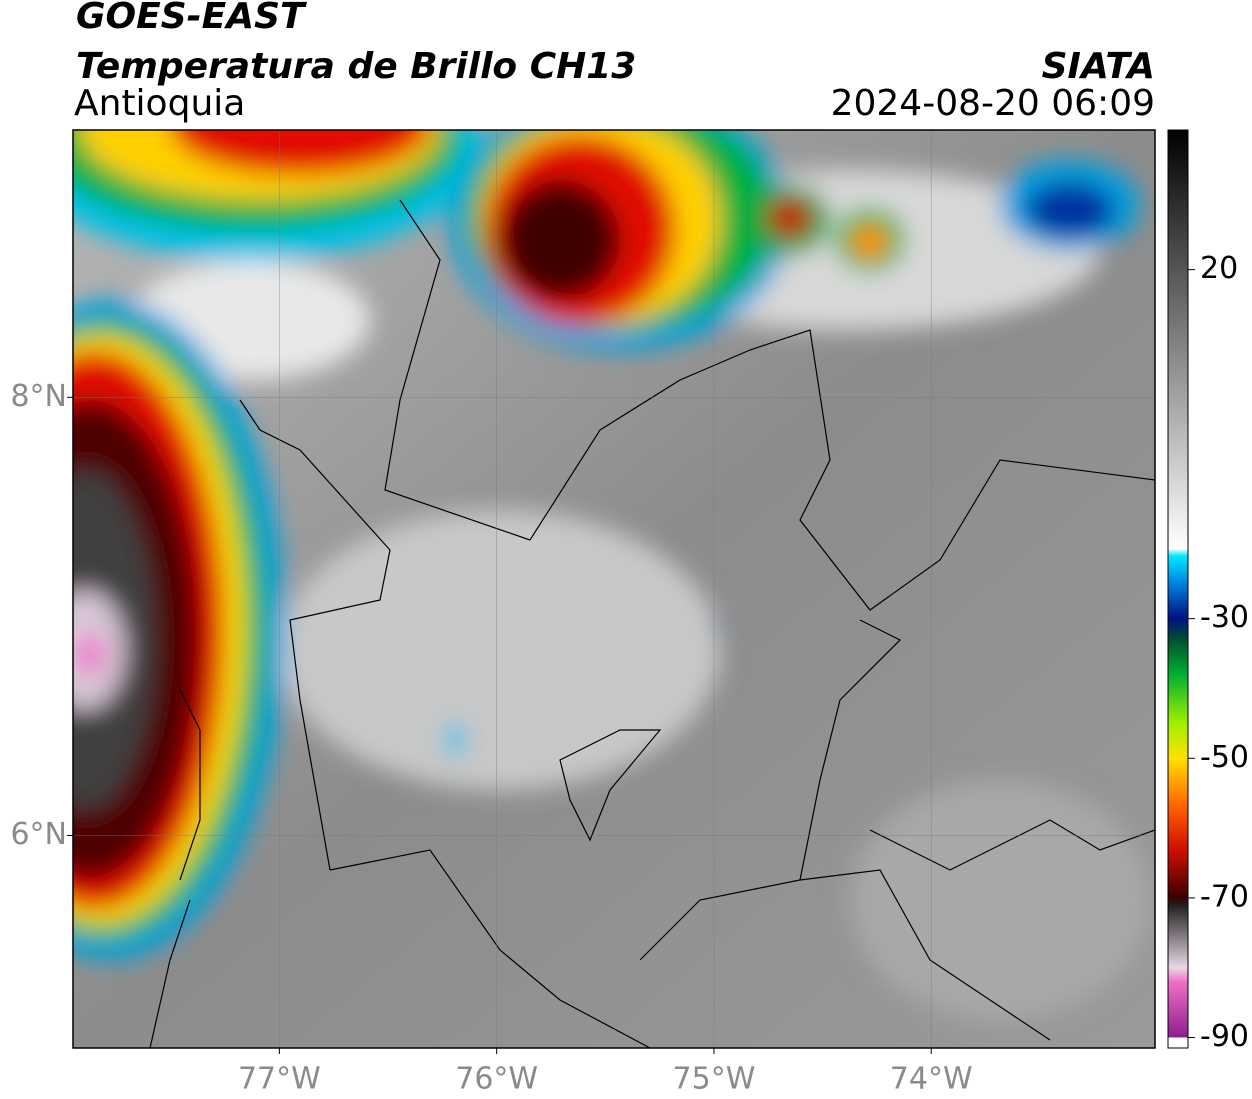  I want to click on colorbar-tick-label: -90, so click(1224, 1036).